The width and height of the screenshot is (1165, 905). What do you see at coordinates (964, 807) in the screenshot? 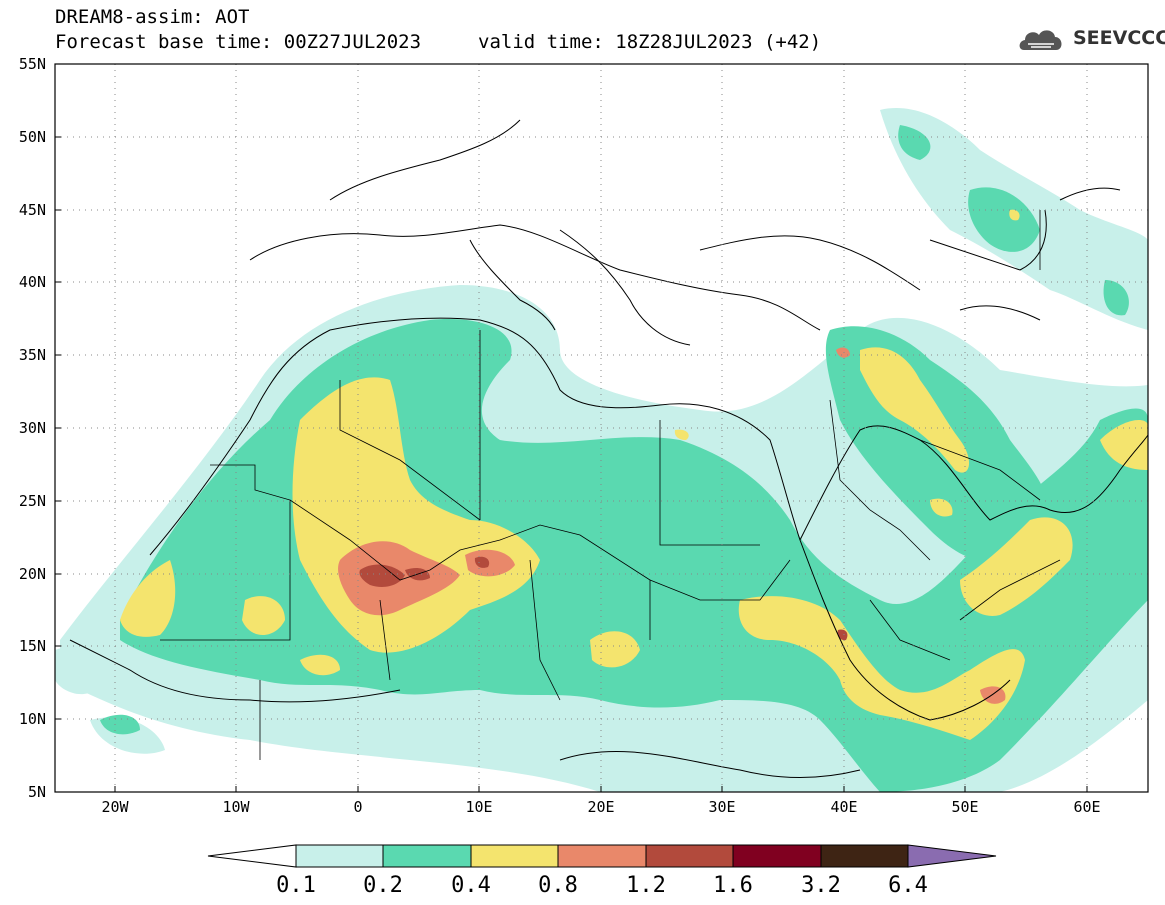
I see `lon-label: 50E` at bounding box center [964, 807].